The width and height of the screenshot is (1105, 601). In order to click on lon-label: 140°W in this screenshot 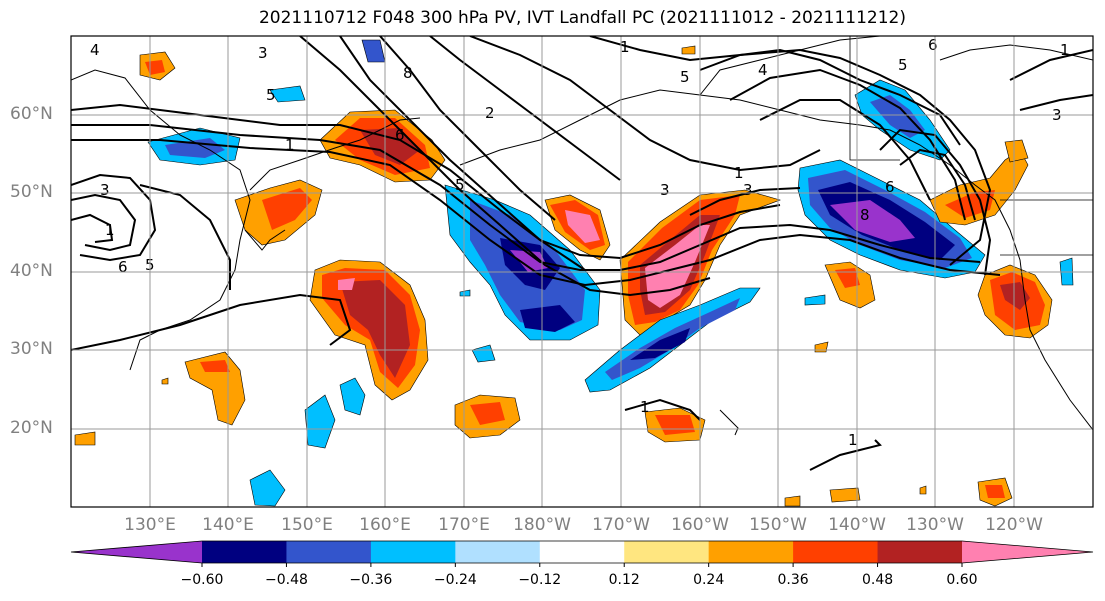, I will do `click(857, 525)`.